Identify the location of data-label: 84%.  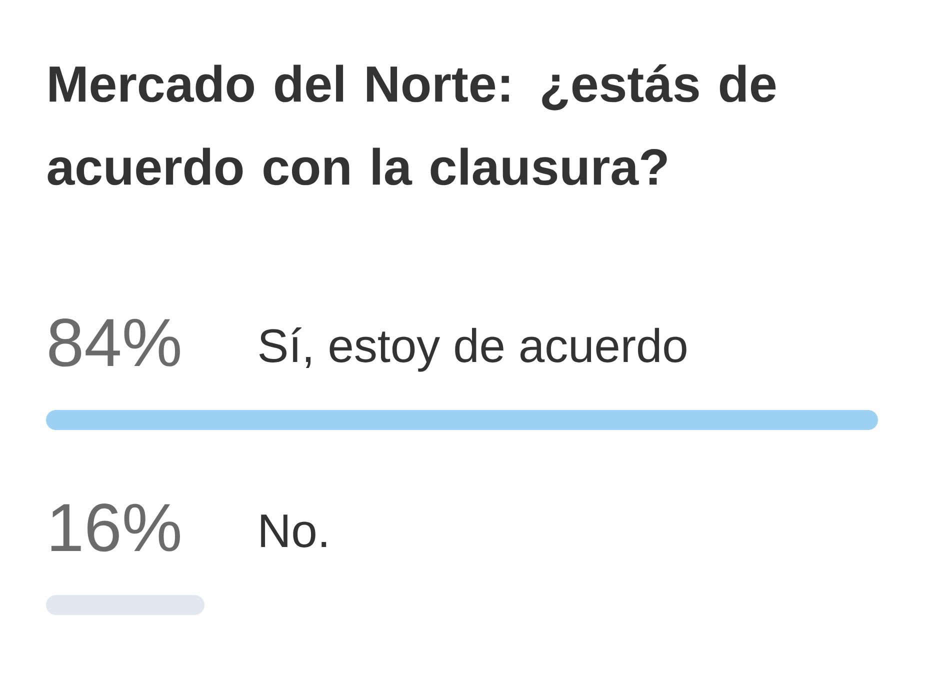
(114, 342).